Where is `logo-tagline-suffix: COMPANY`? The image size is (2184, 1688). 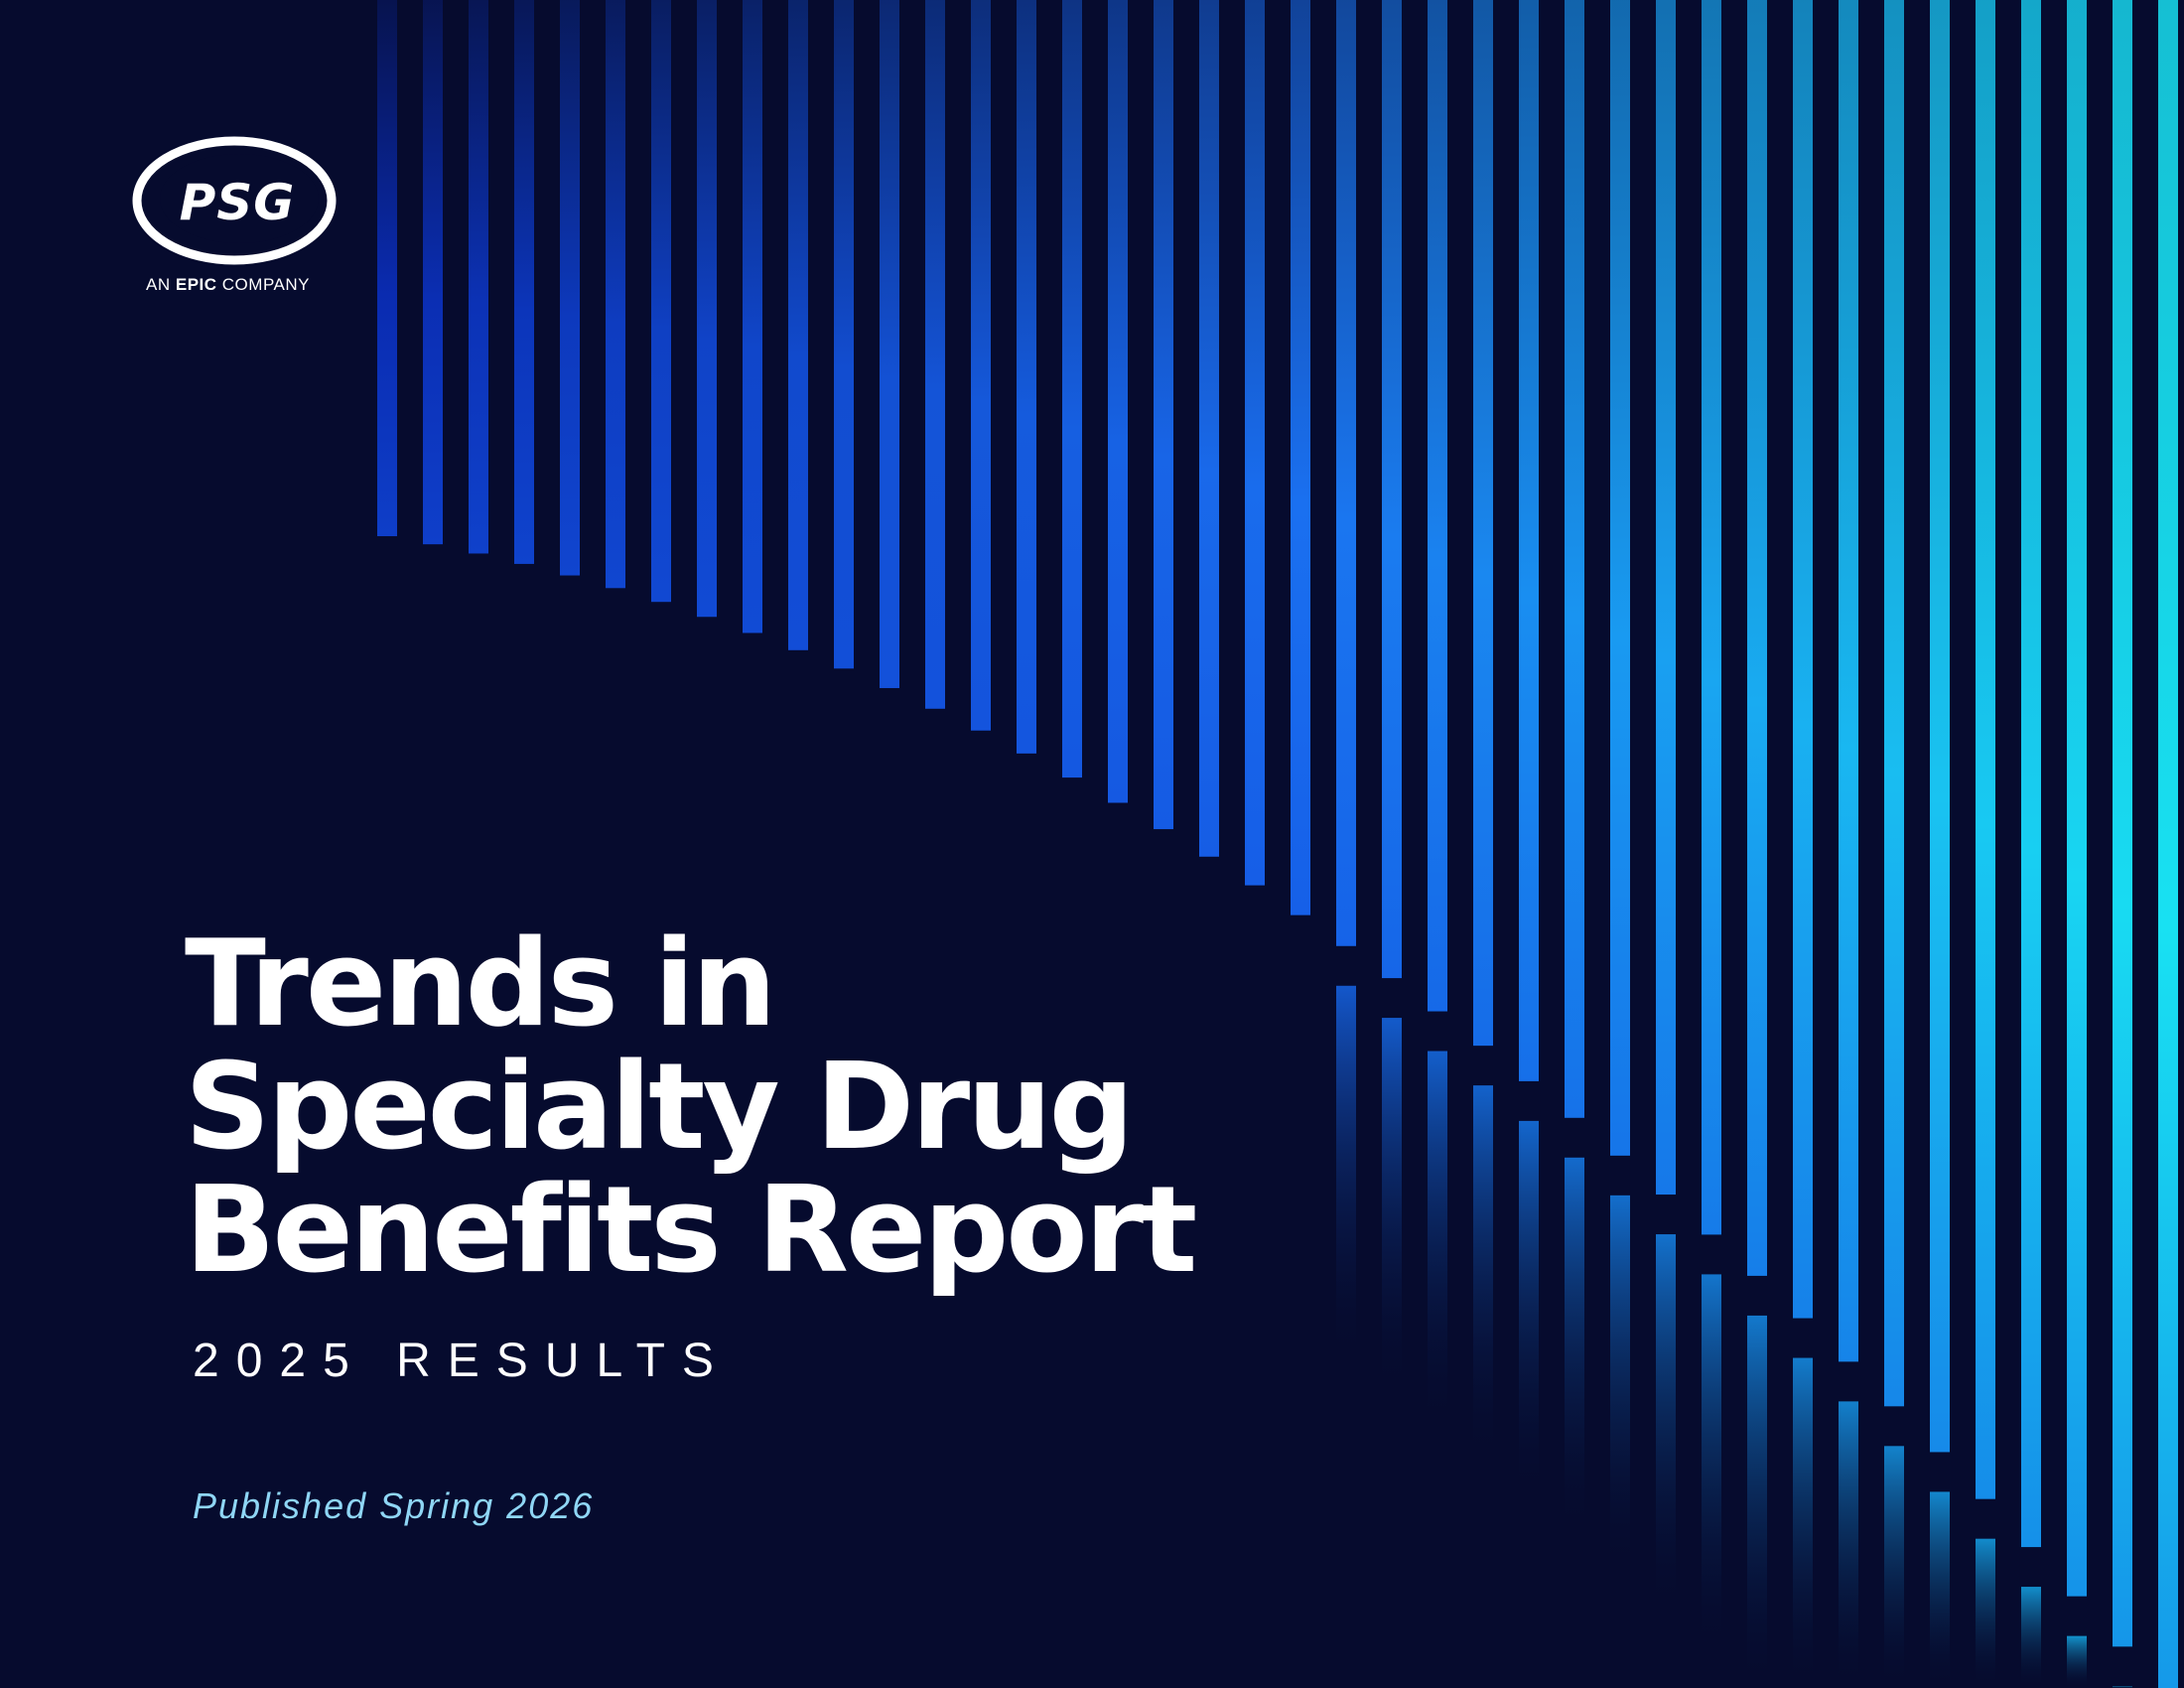 logo-tagline-suffix: COMPANY is located at coordinates (265, 284).